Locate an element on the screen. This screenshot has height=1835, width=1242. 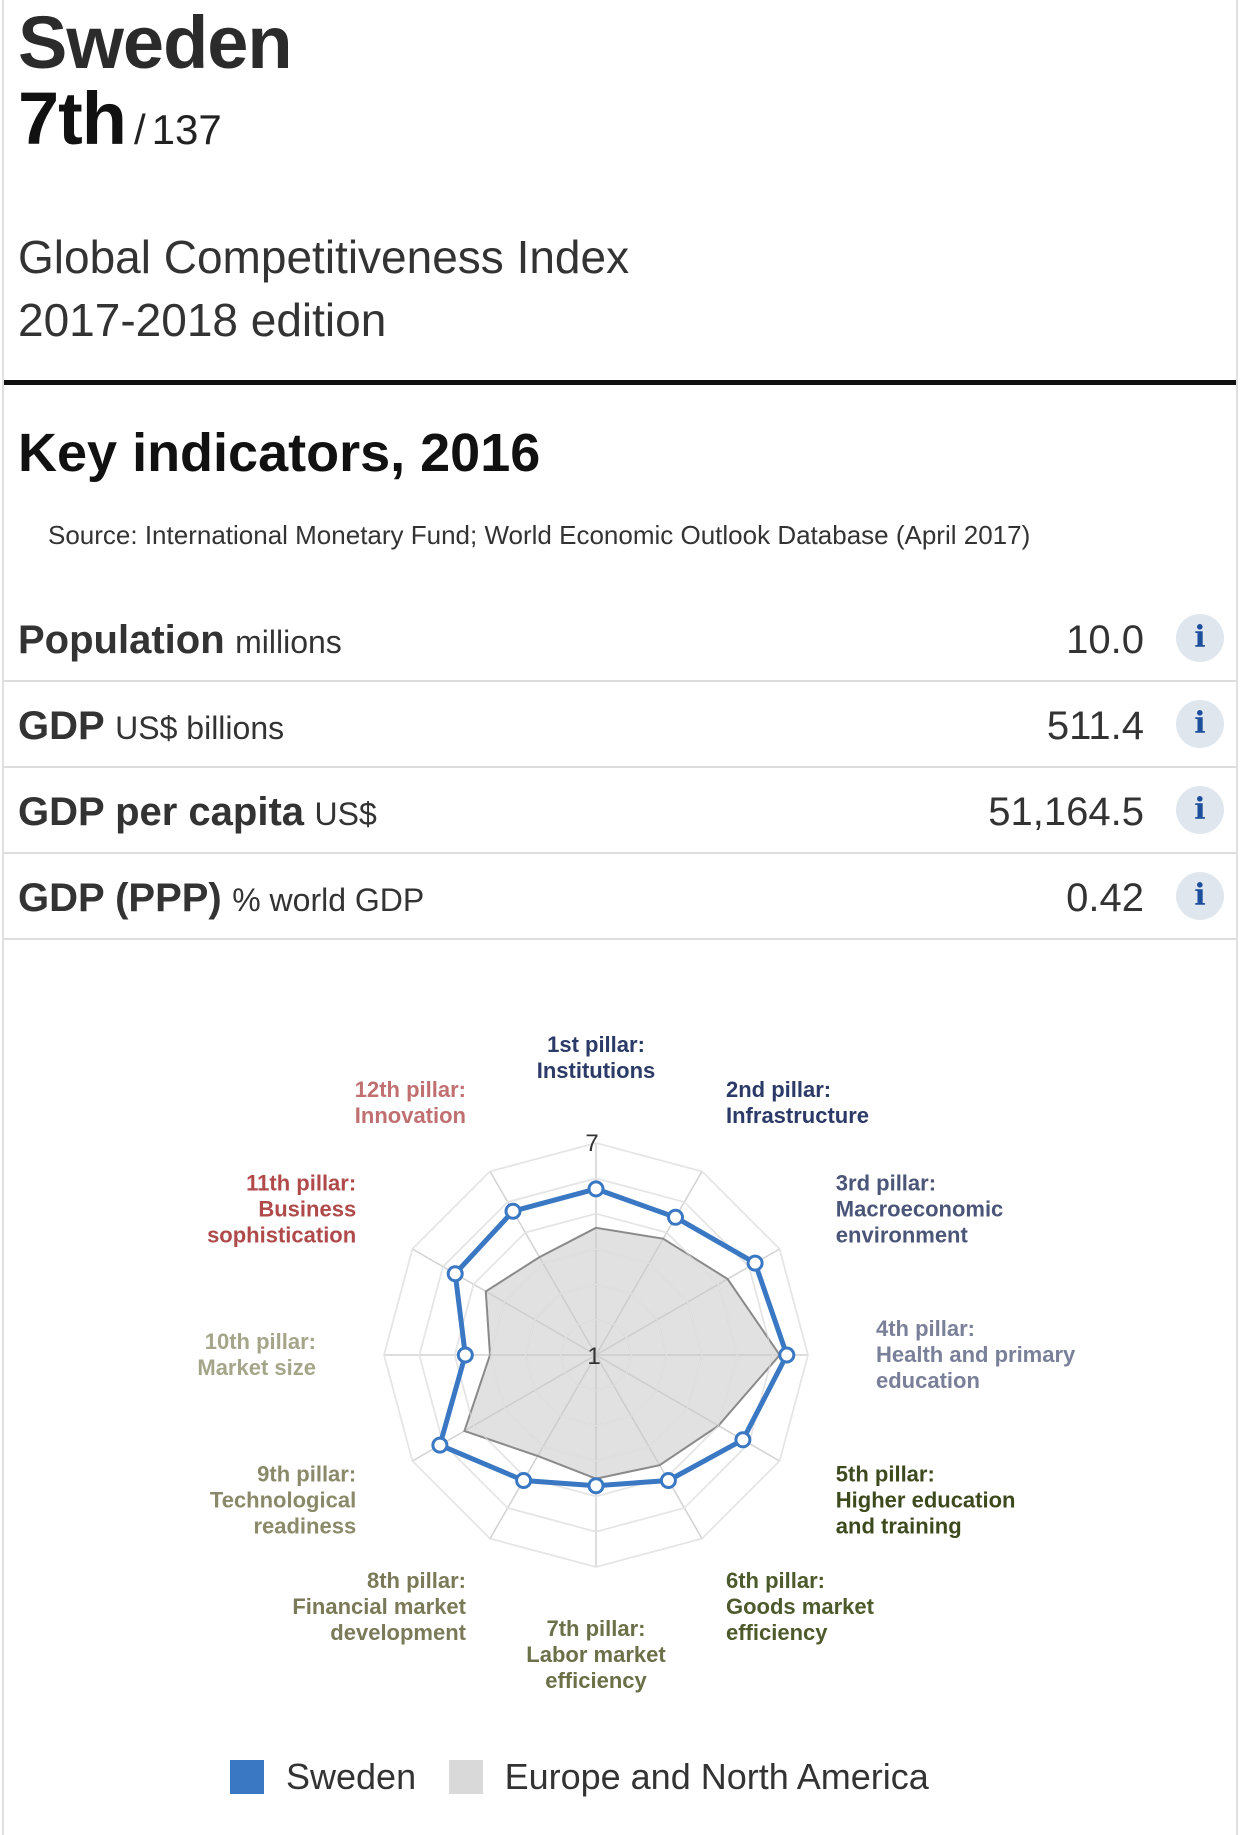
axis-label-line: Financial market is located at coordinates (379, 1606).